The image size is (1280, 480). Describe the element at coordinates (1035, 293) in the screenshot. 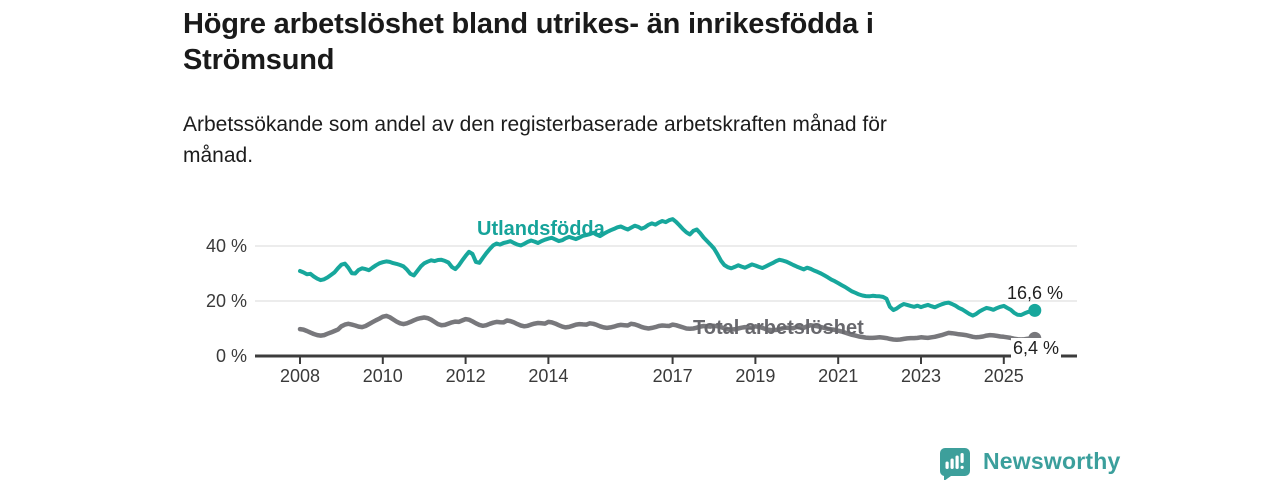

I see `end-value-label-utlandsfodda: 16,6 %` at that location.